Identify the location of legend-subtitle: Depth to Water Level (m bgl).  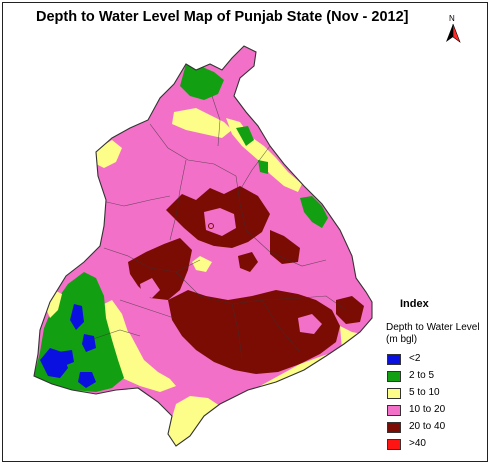
(433, 333).